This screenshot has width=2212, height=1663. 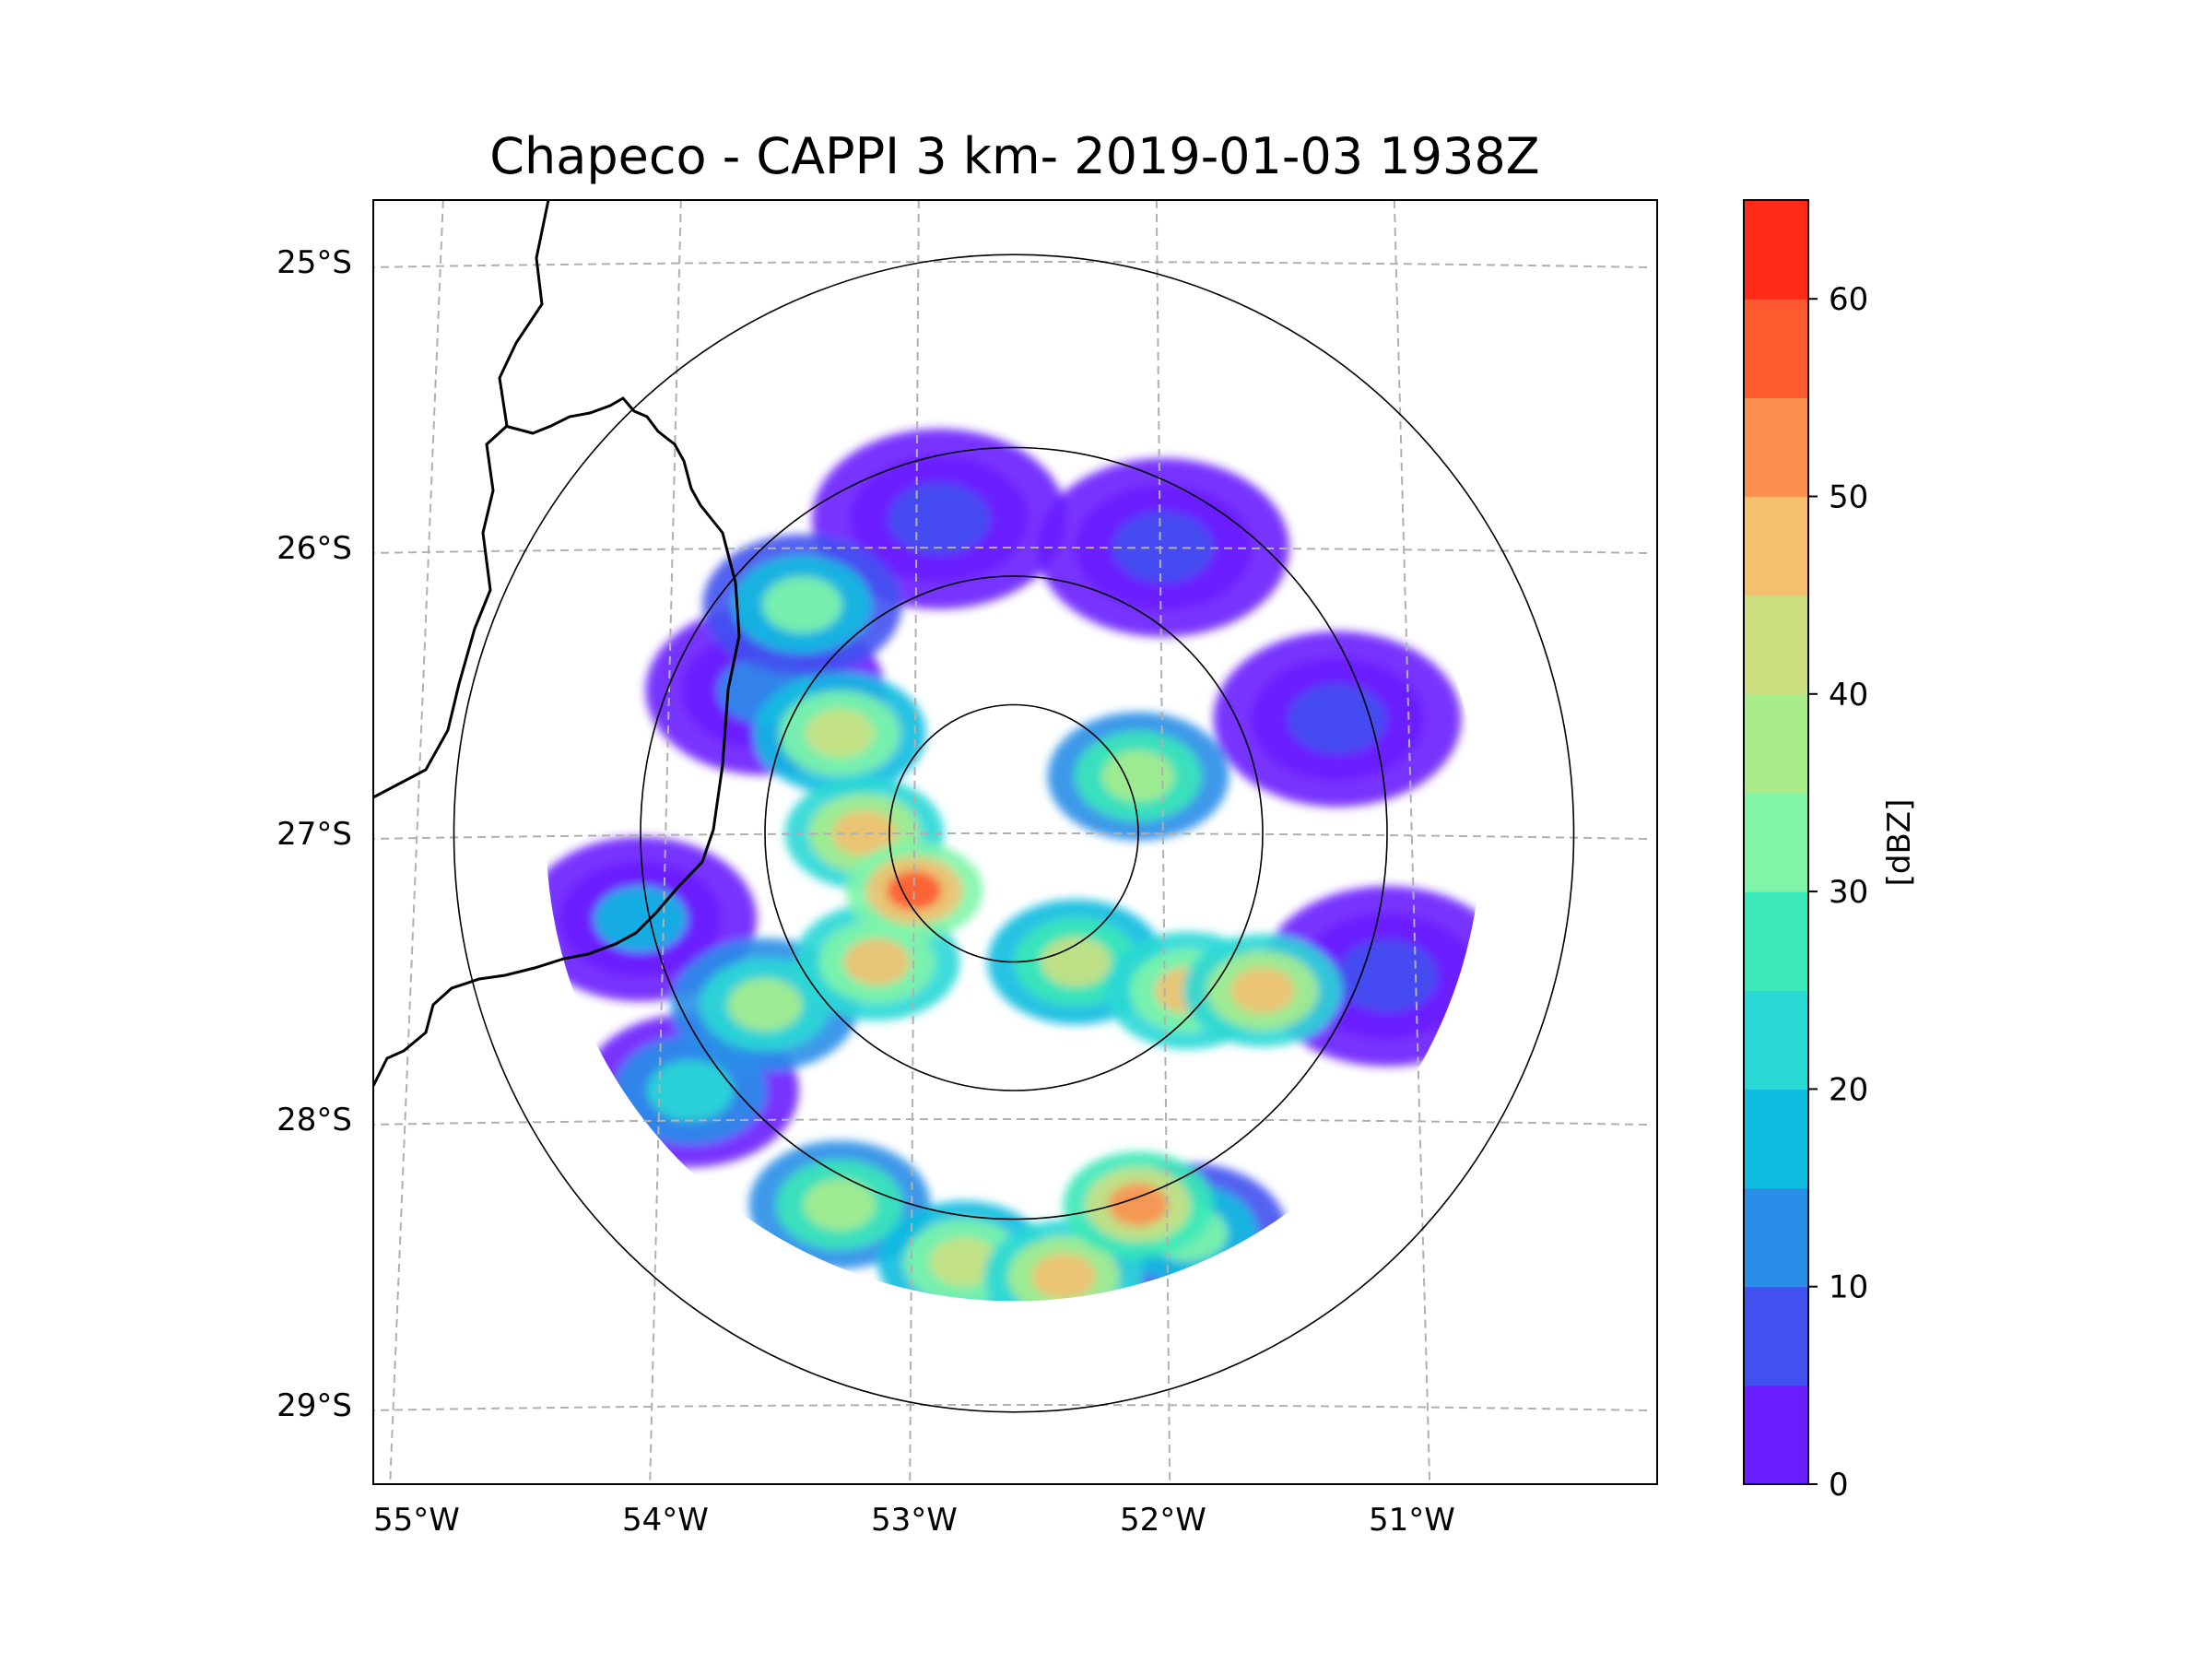 What do you see at coordinates (1412, 1520) in the screenshot?
I see `lon-label: 51°W` at bounding box center [1412, 1520].